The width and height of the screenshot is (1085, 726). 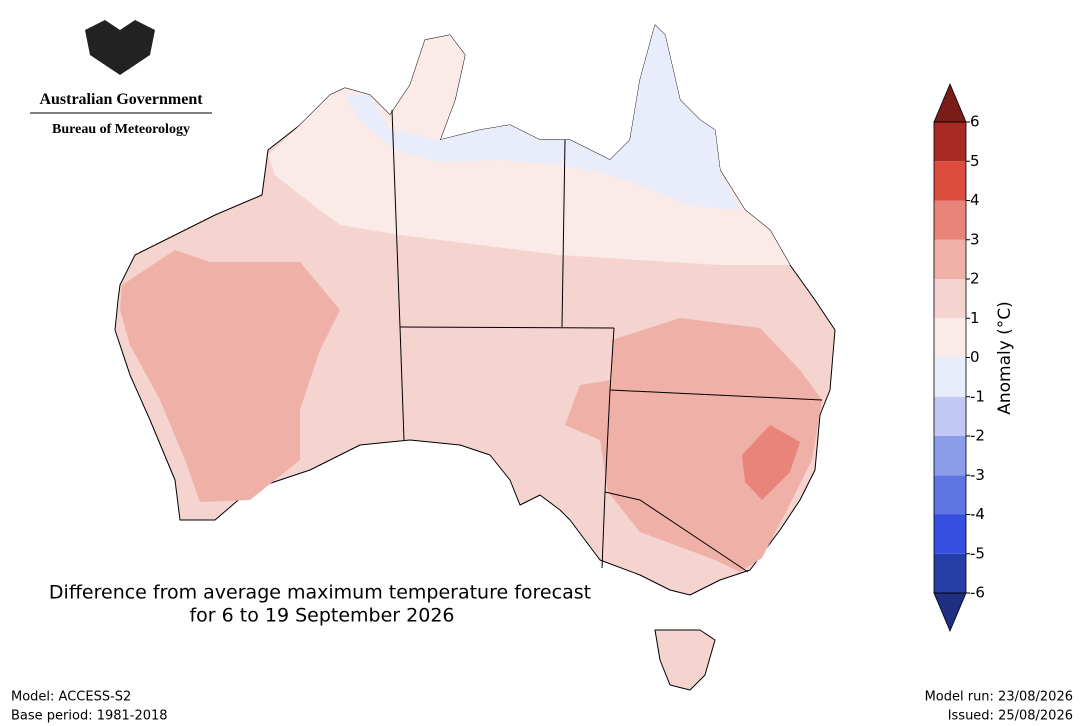 I want to click on coat-of-arms, so click(x=120, y=47).